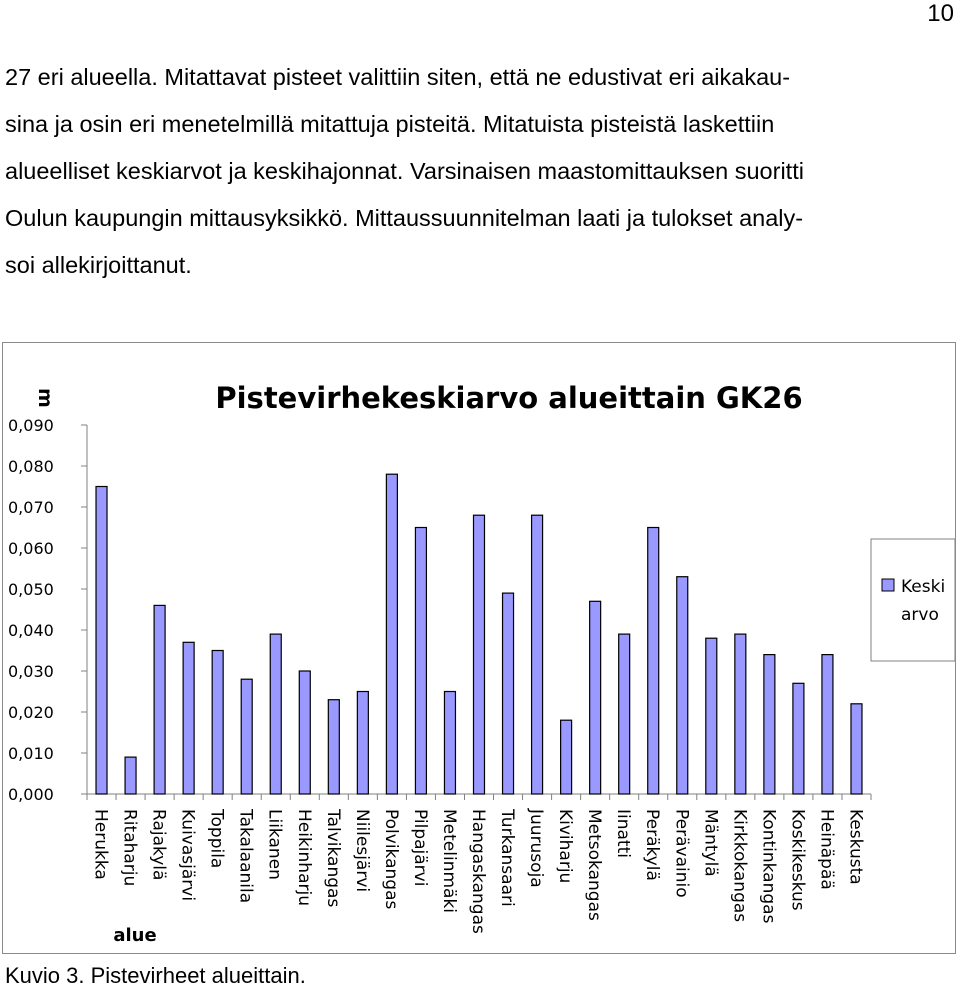 This screenshot has width=960, height=991. I want to click on x-tick-label: Talvikangas, so click(333, 857).